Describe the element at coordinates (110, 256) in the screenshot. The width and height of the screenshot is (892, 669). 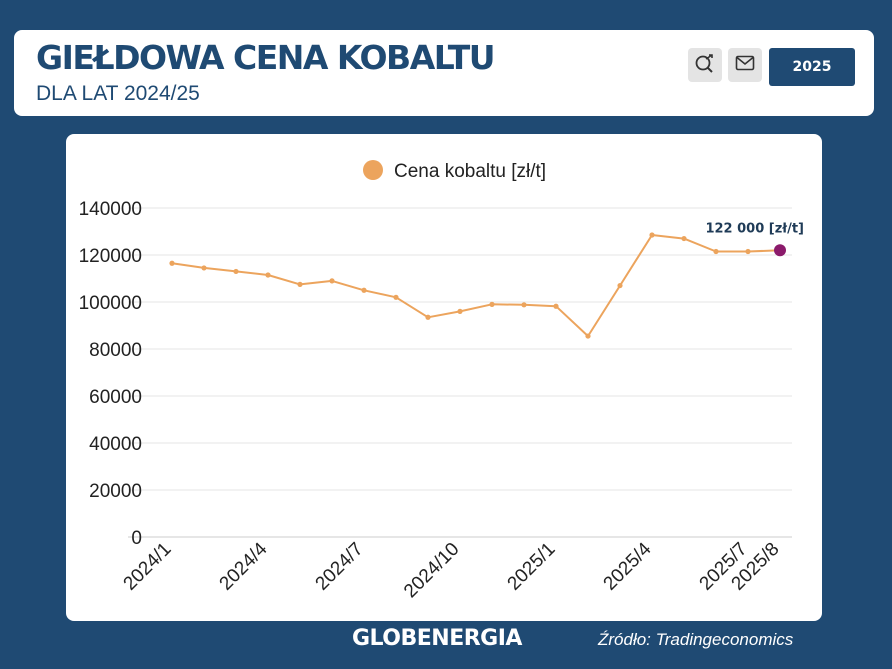
I see `y-tick-label: 120000` at that location.